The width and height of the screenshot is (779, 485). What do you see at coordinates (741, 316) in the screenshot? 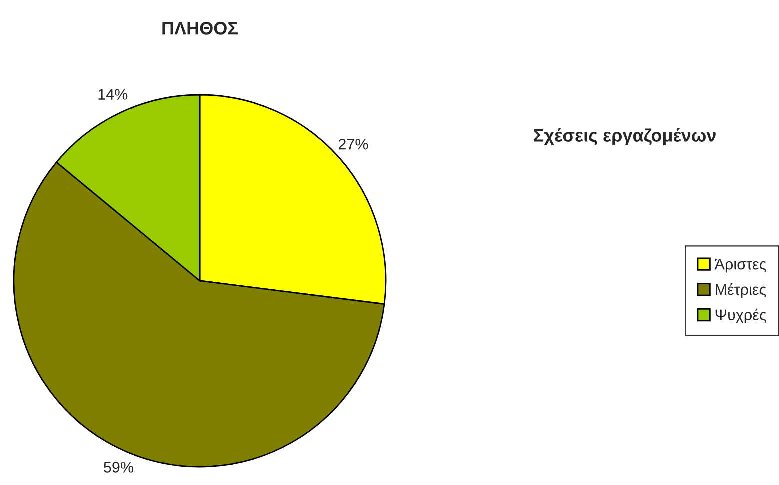
I see `legend-label: Ψυχρές` at bounding box center [741, 316].